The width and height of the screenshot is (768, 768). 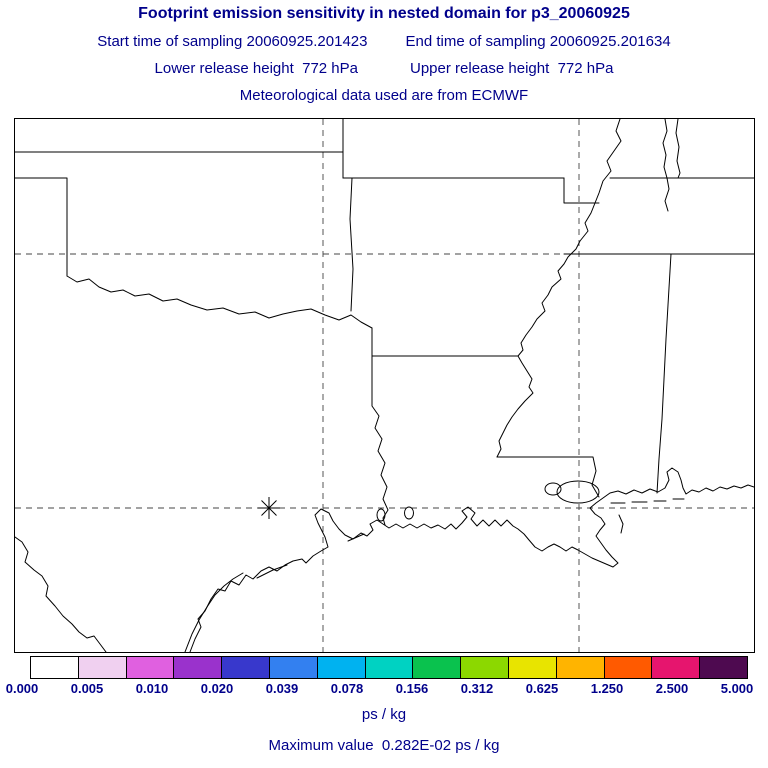 I want to click on border-oklahoma-arkansas, so click(x=351, y=244).